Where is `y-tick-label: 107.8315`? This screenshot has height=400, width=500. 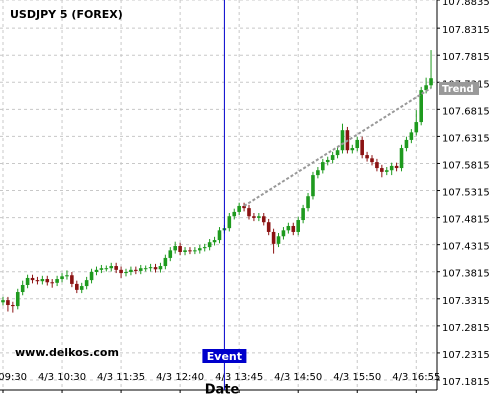 y-tick-label: 107.8315 is located at coordinates (466, 30).